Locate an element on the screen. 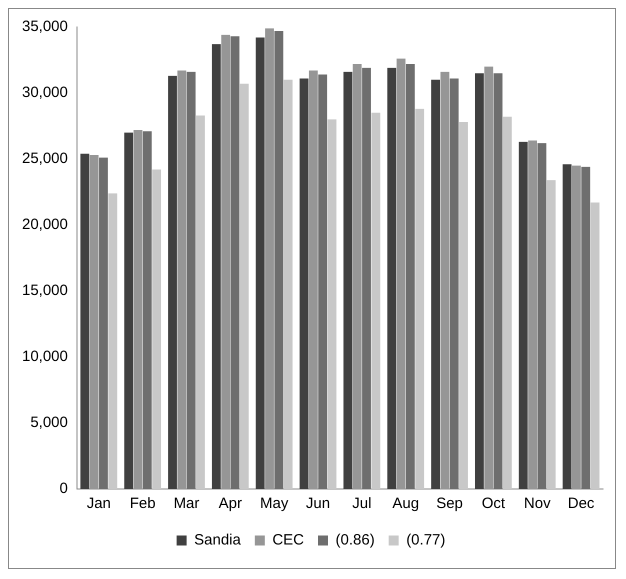 The height and width of the screenshot is (579, 626). y-tick-label: 30,000 is located at coordinates (45, 93).